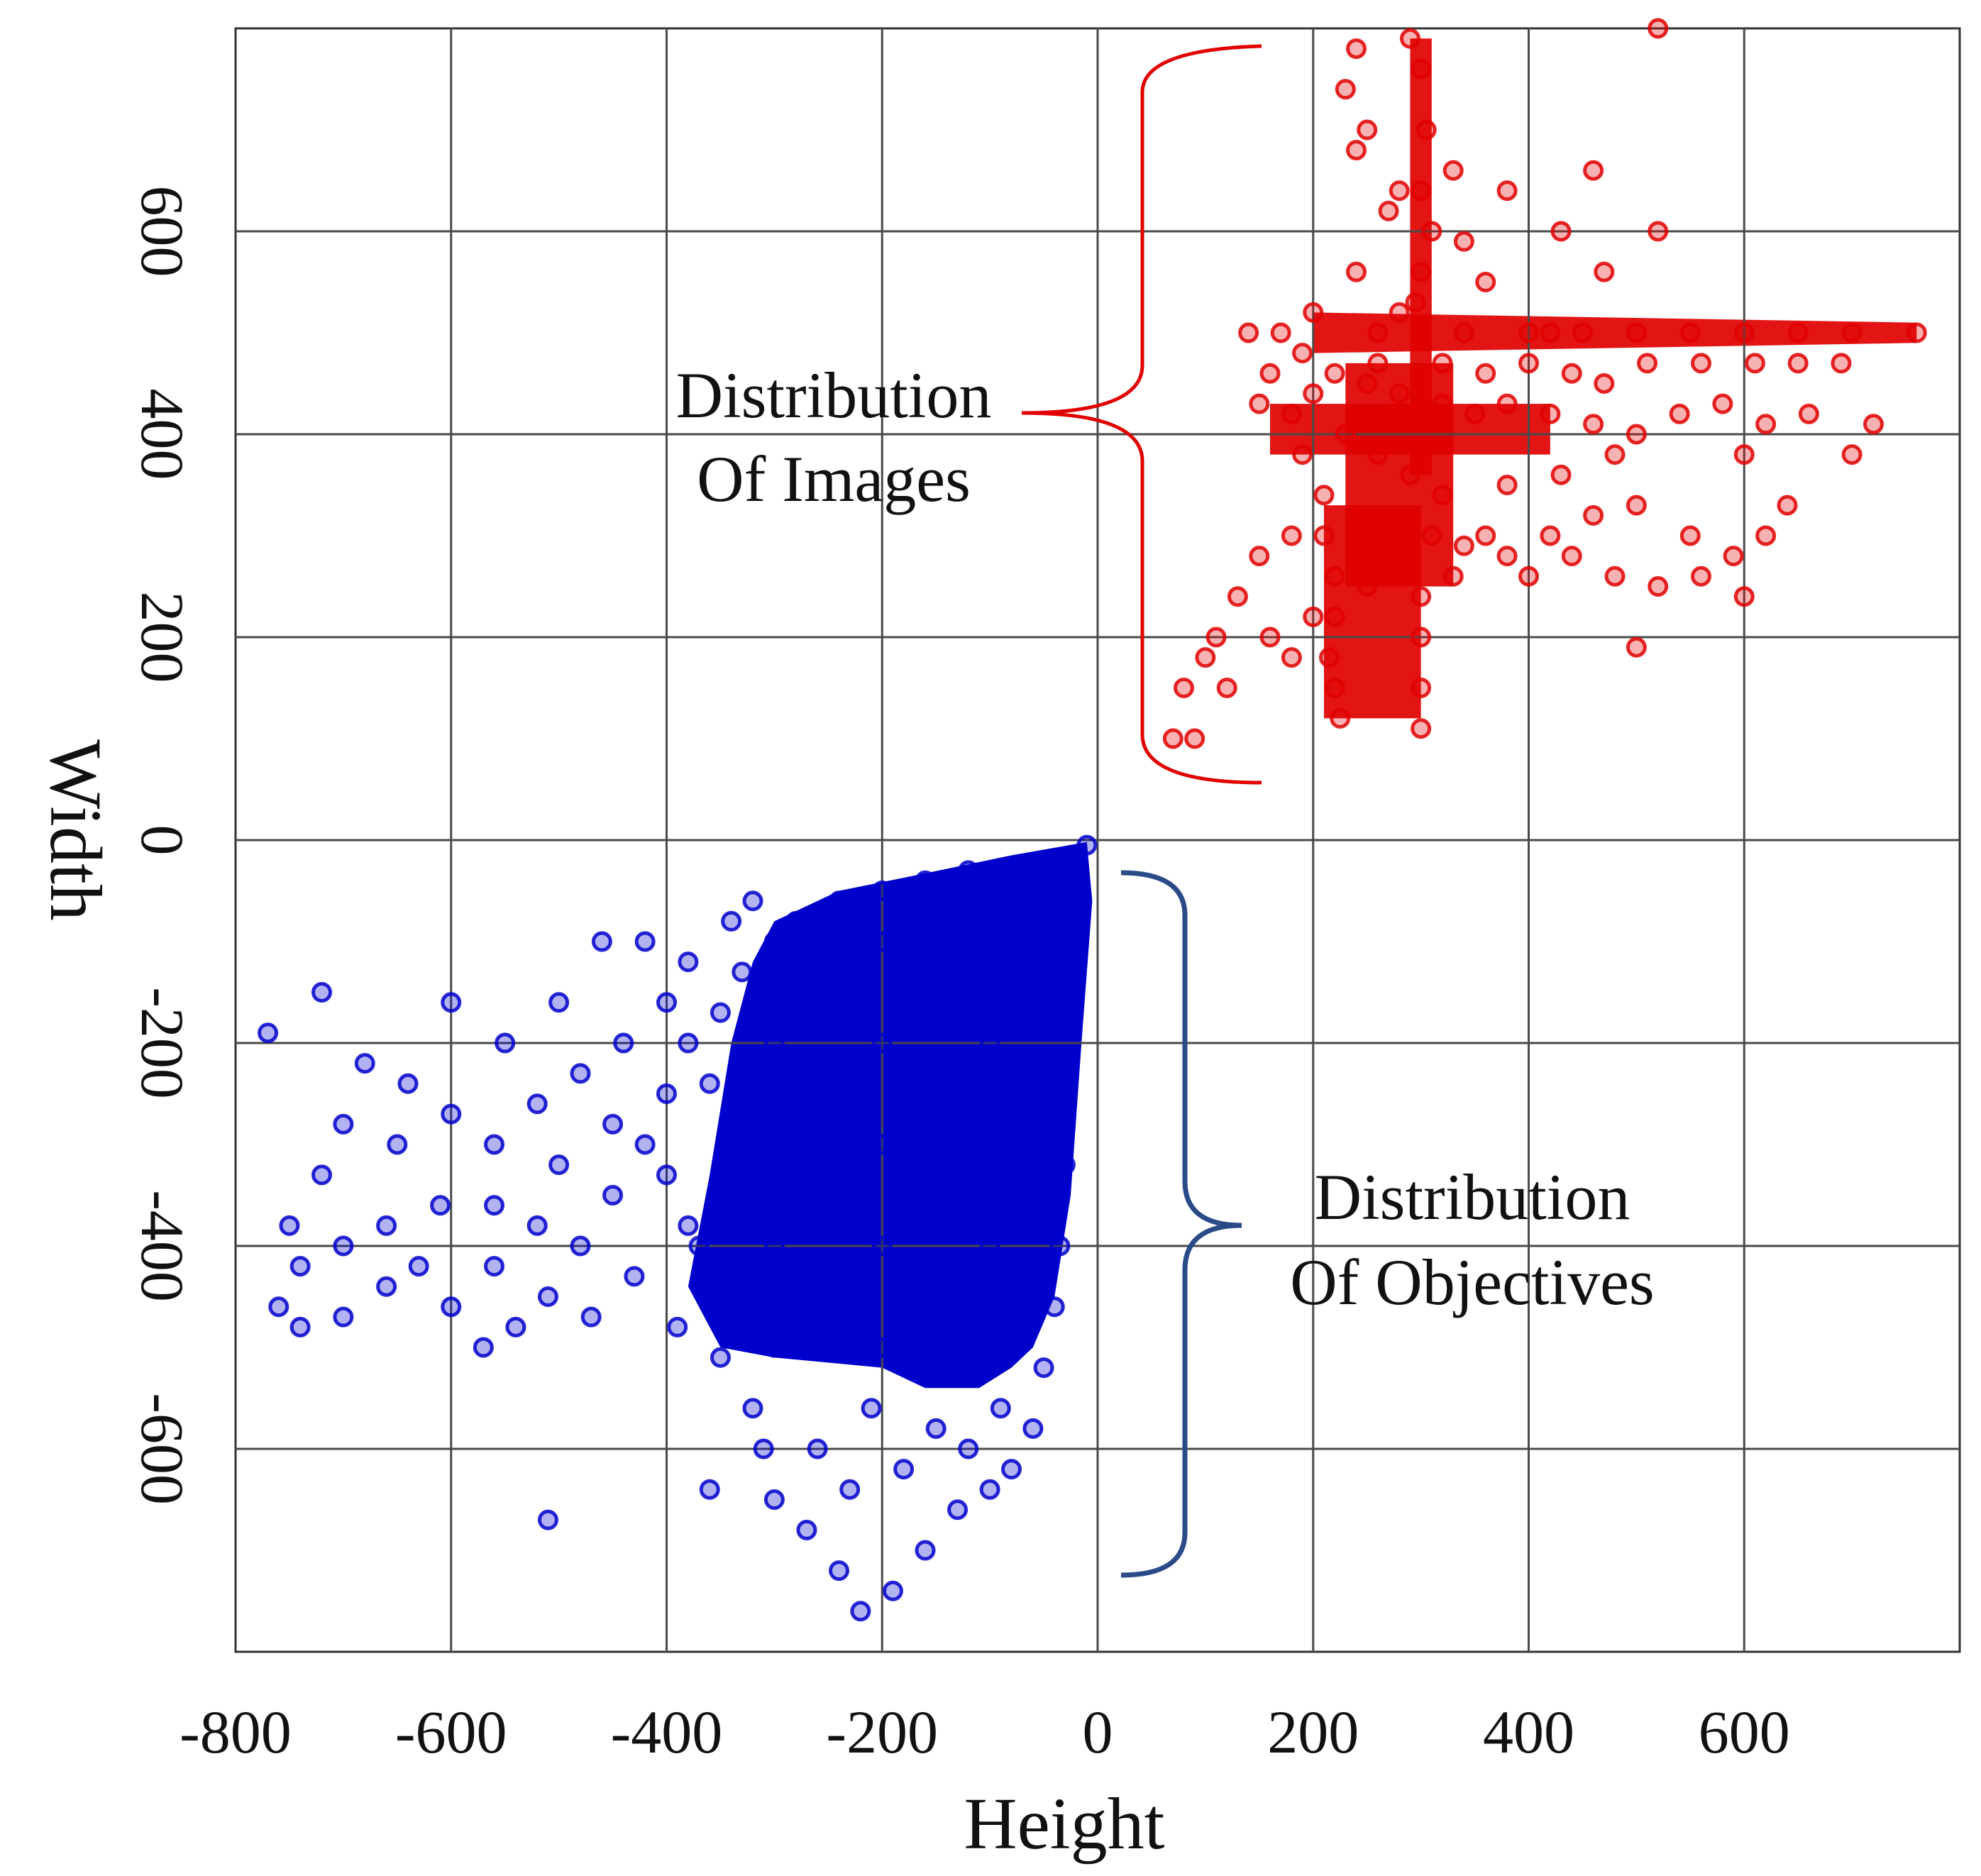 The width and height of the screenshot is (1981, 1876). What do you see at coordinates (882, 1732) in the screenshot?
I see `x-tick-label: -200` at bounding box center [882, 1732].